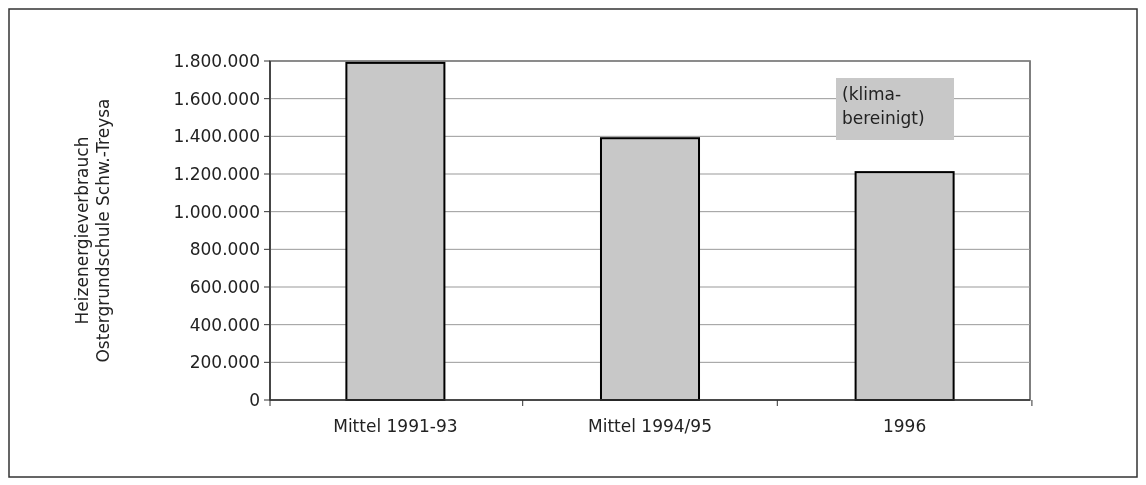 The height and width of the screenshot is (485, 1146). What do you see at coordinates (216, 211) in the screenshot?
I see `y-tick-label: 1.000.000` at bounding box center [216, 211].